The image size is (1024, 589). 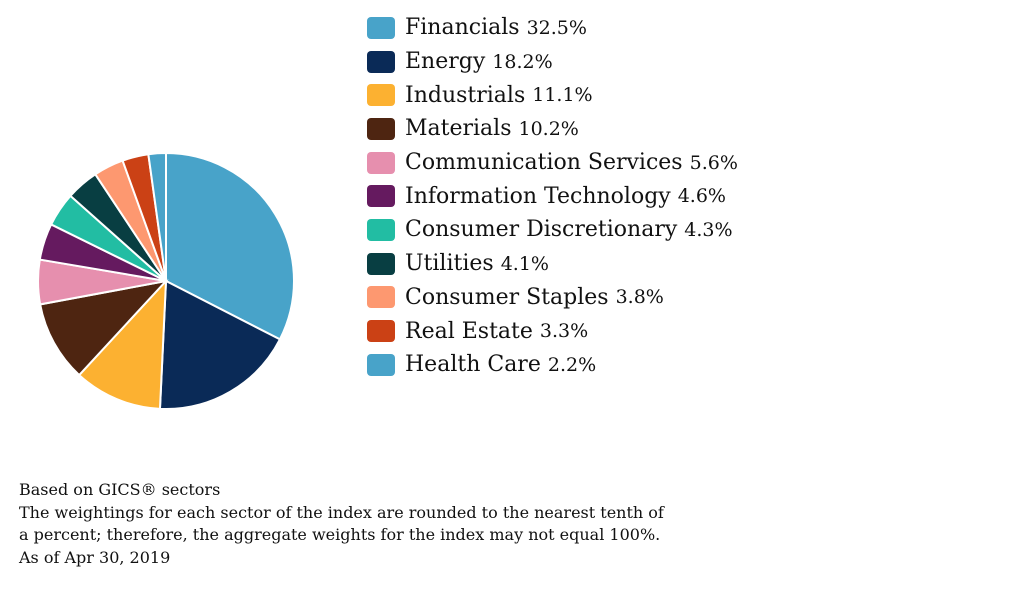 I want to click on legend-item: Health Care 2.2%, so click(x=552, y=365).